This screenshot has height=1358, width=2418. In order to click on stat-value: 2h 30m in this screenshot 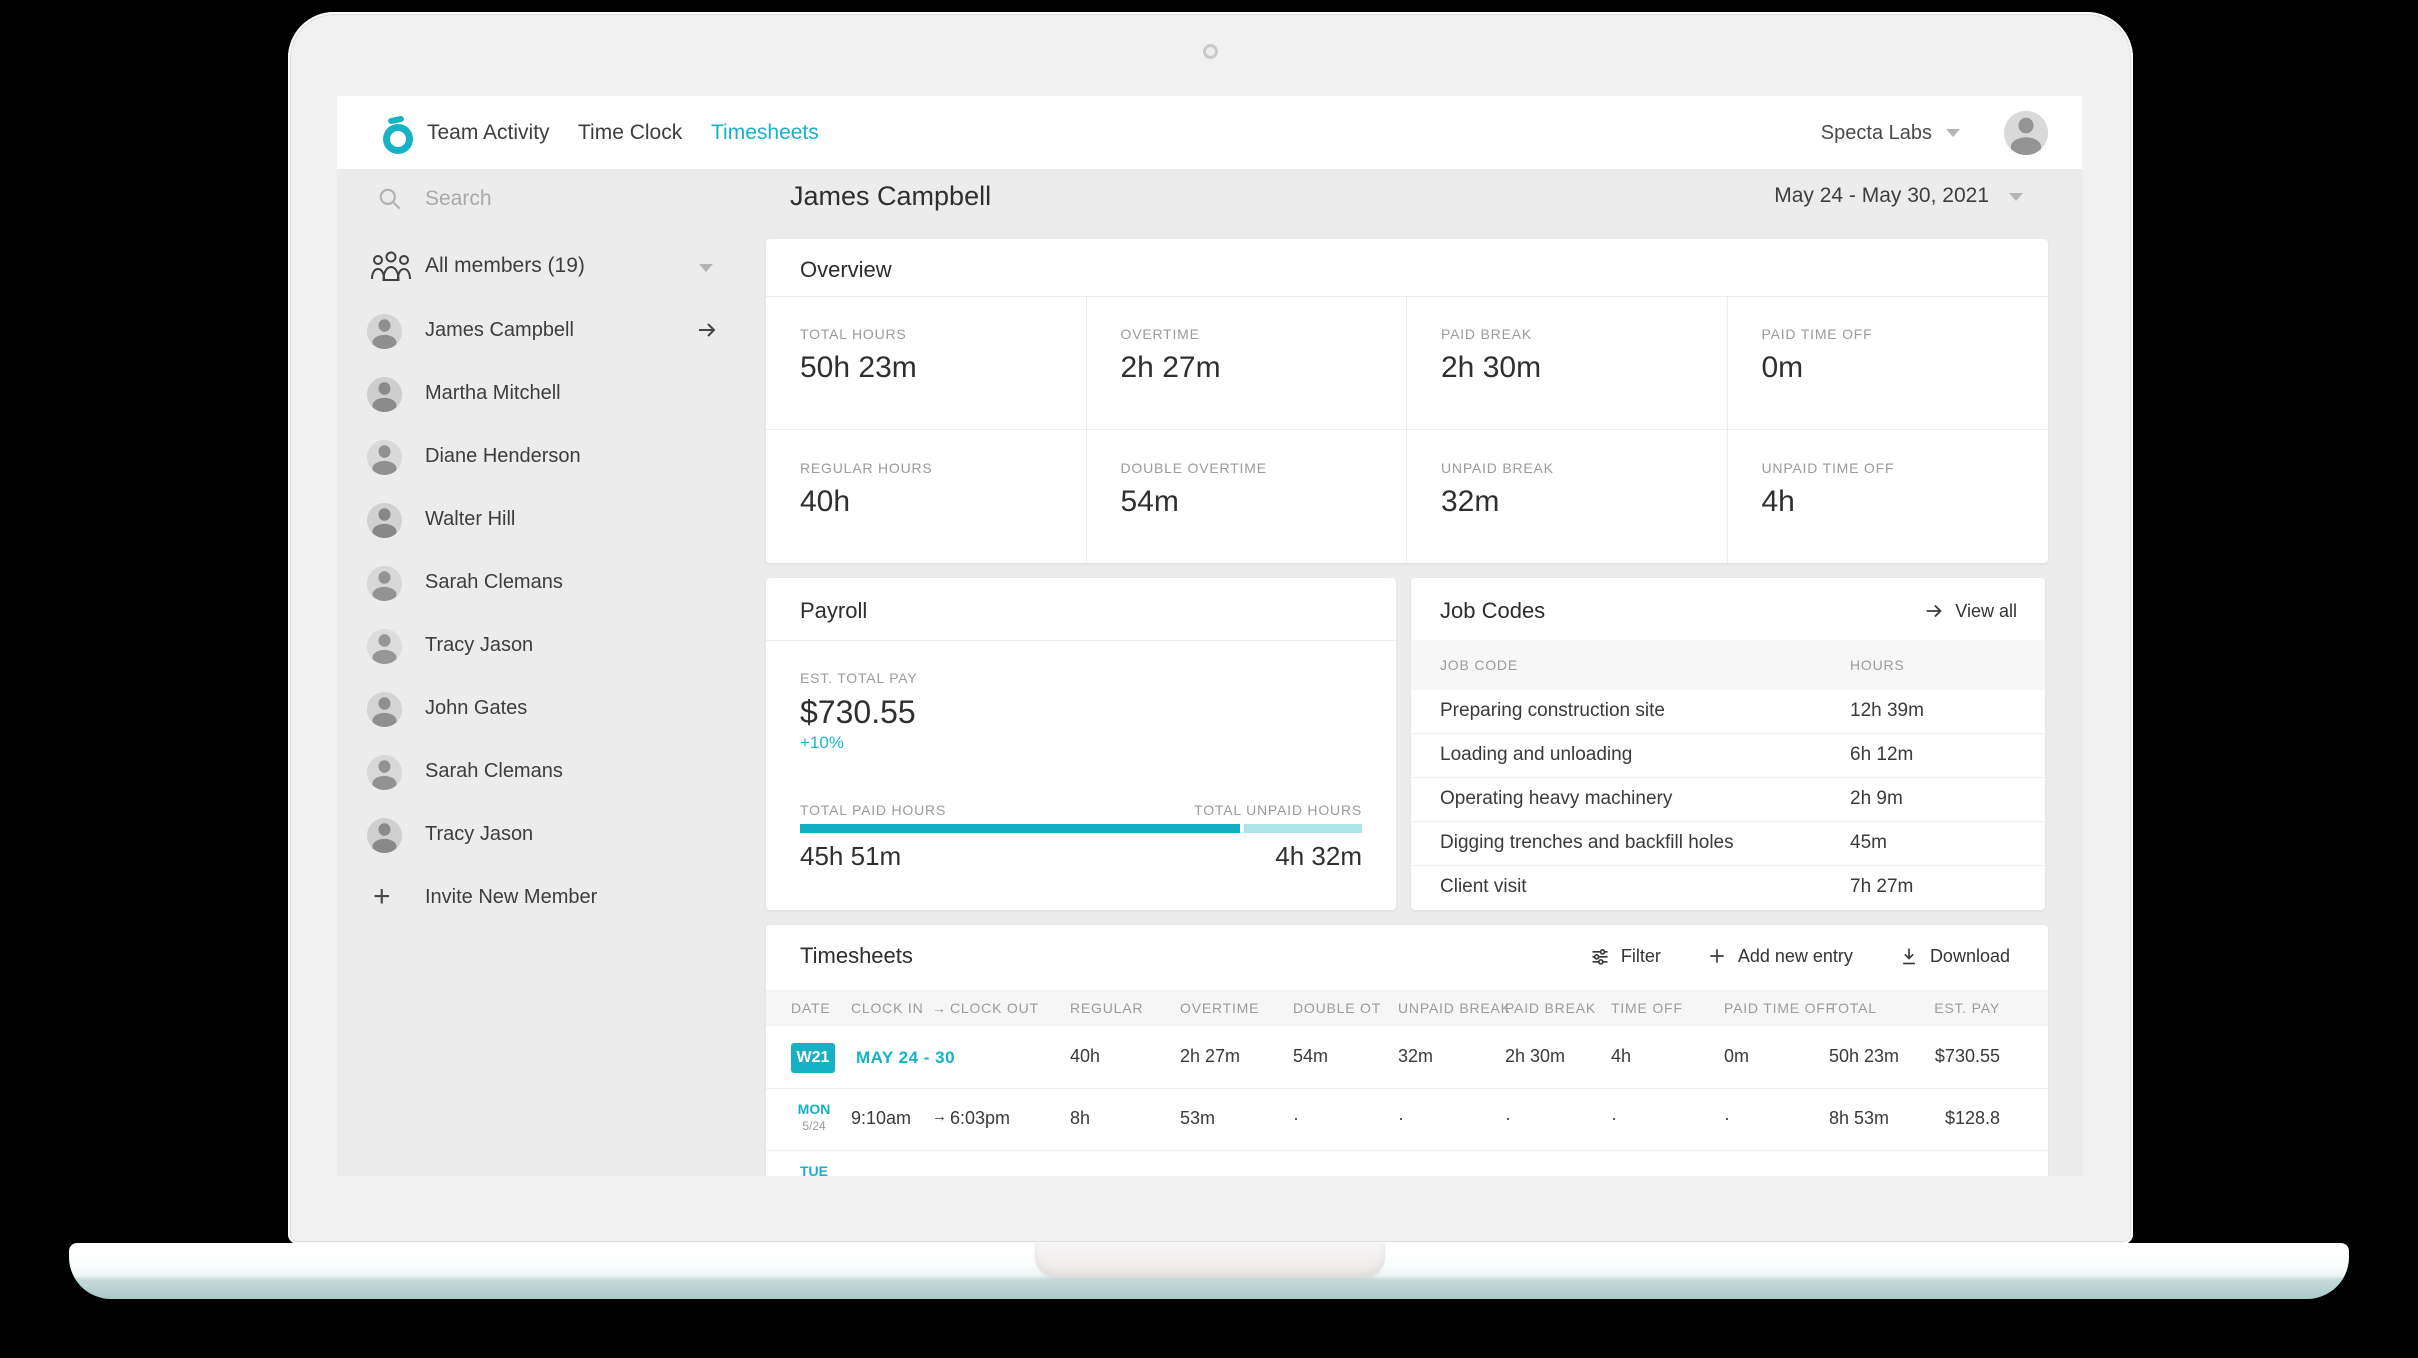, I will do `click(1491, 367)`.